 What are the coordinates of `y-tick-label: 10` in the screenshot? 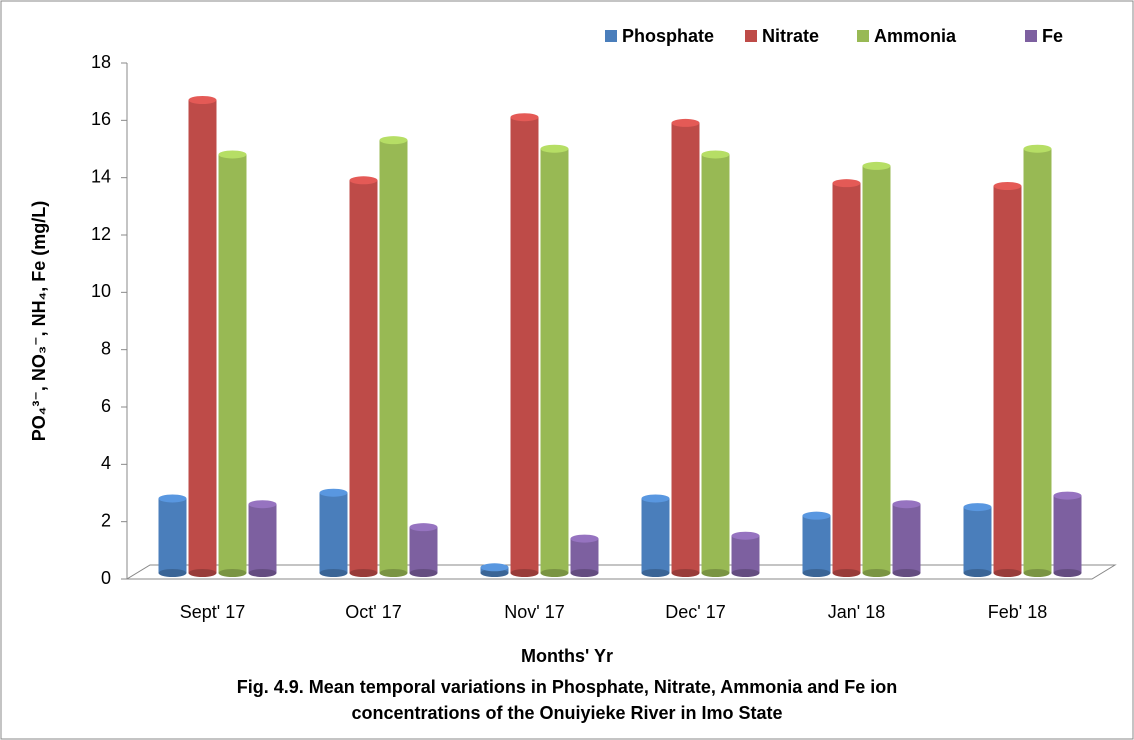 It's located at (101, 291).